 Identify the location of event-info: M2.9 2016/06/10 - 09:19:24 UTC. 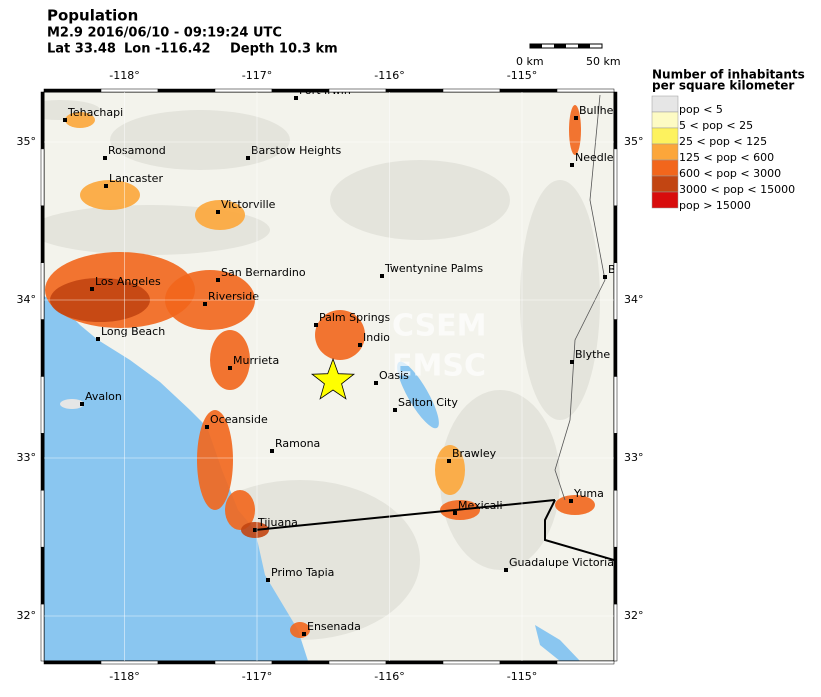
(164, 33).